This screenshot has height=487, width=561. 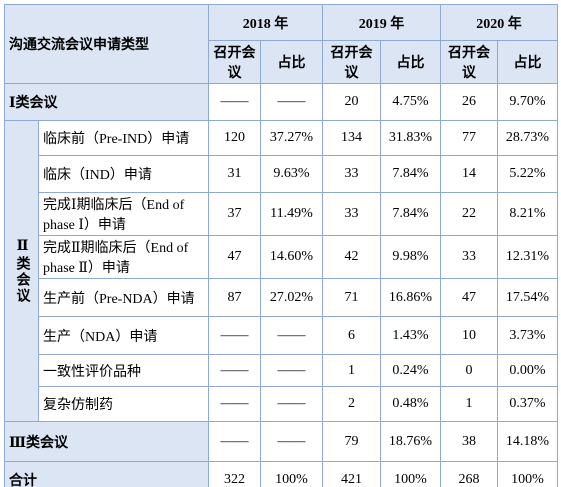 What do you see at coordinates (21, 271) in the screenshot?
I see `group-label: Ⅱ类会议` at bounding box center [21, 271].